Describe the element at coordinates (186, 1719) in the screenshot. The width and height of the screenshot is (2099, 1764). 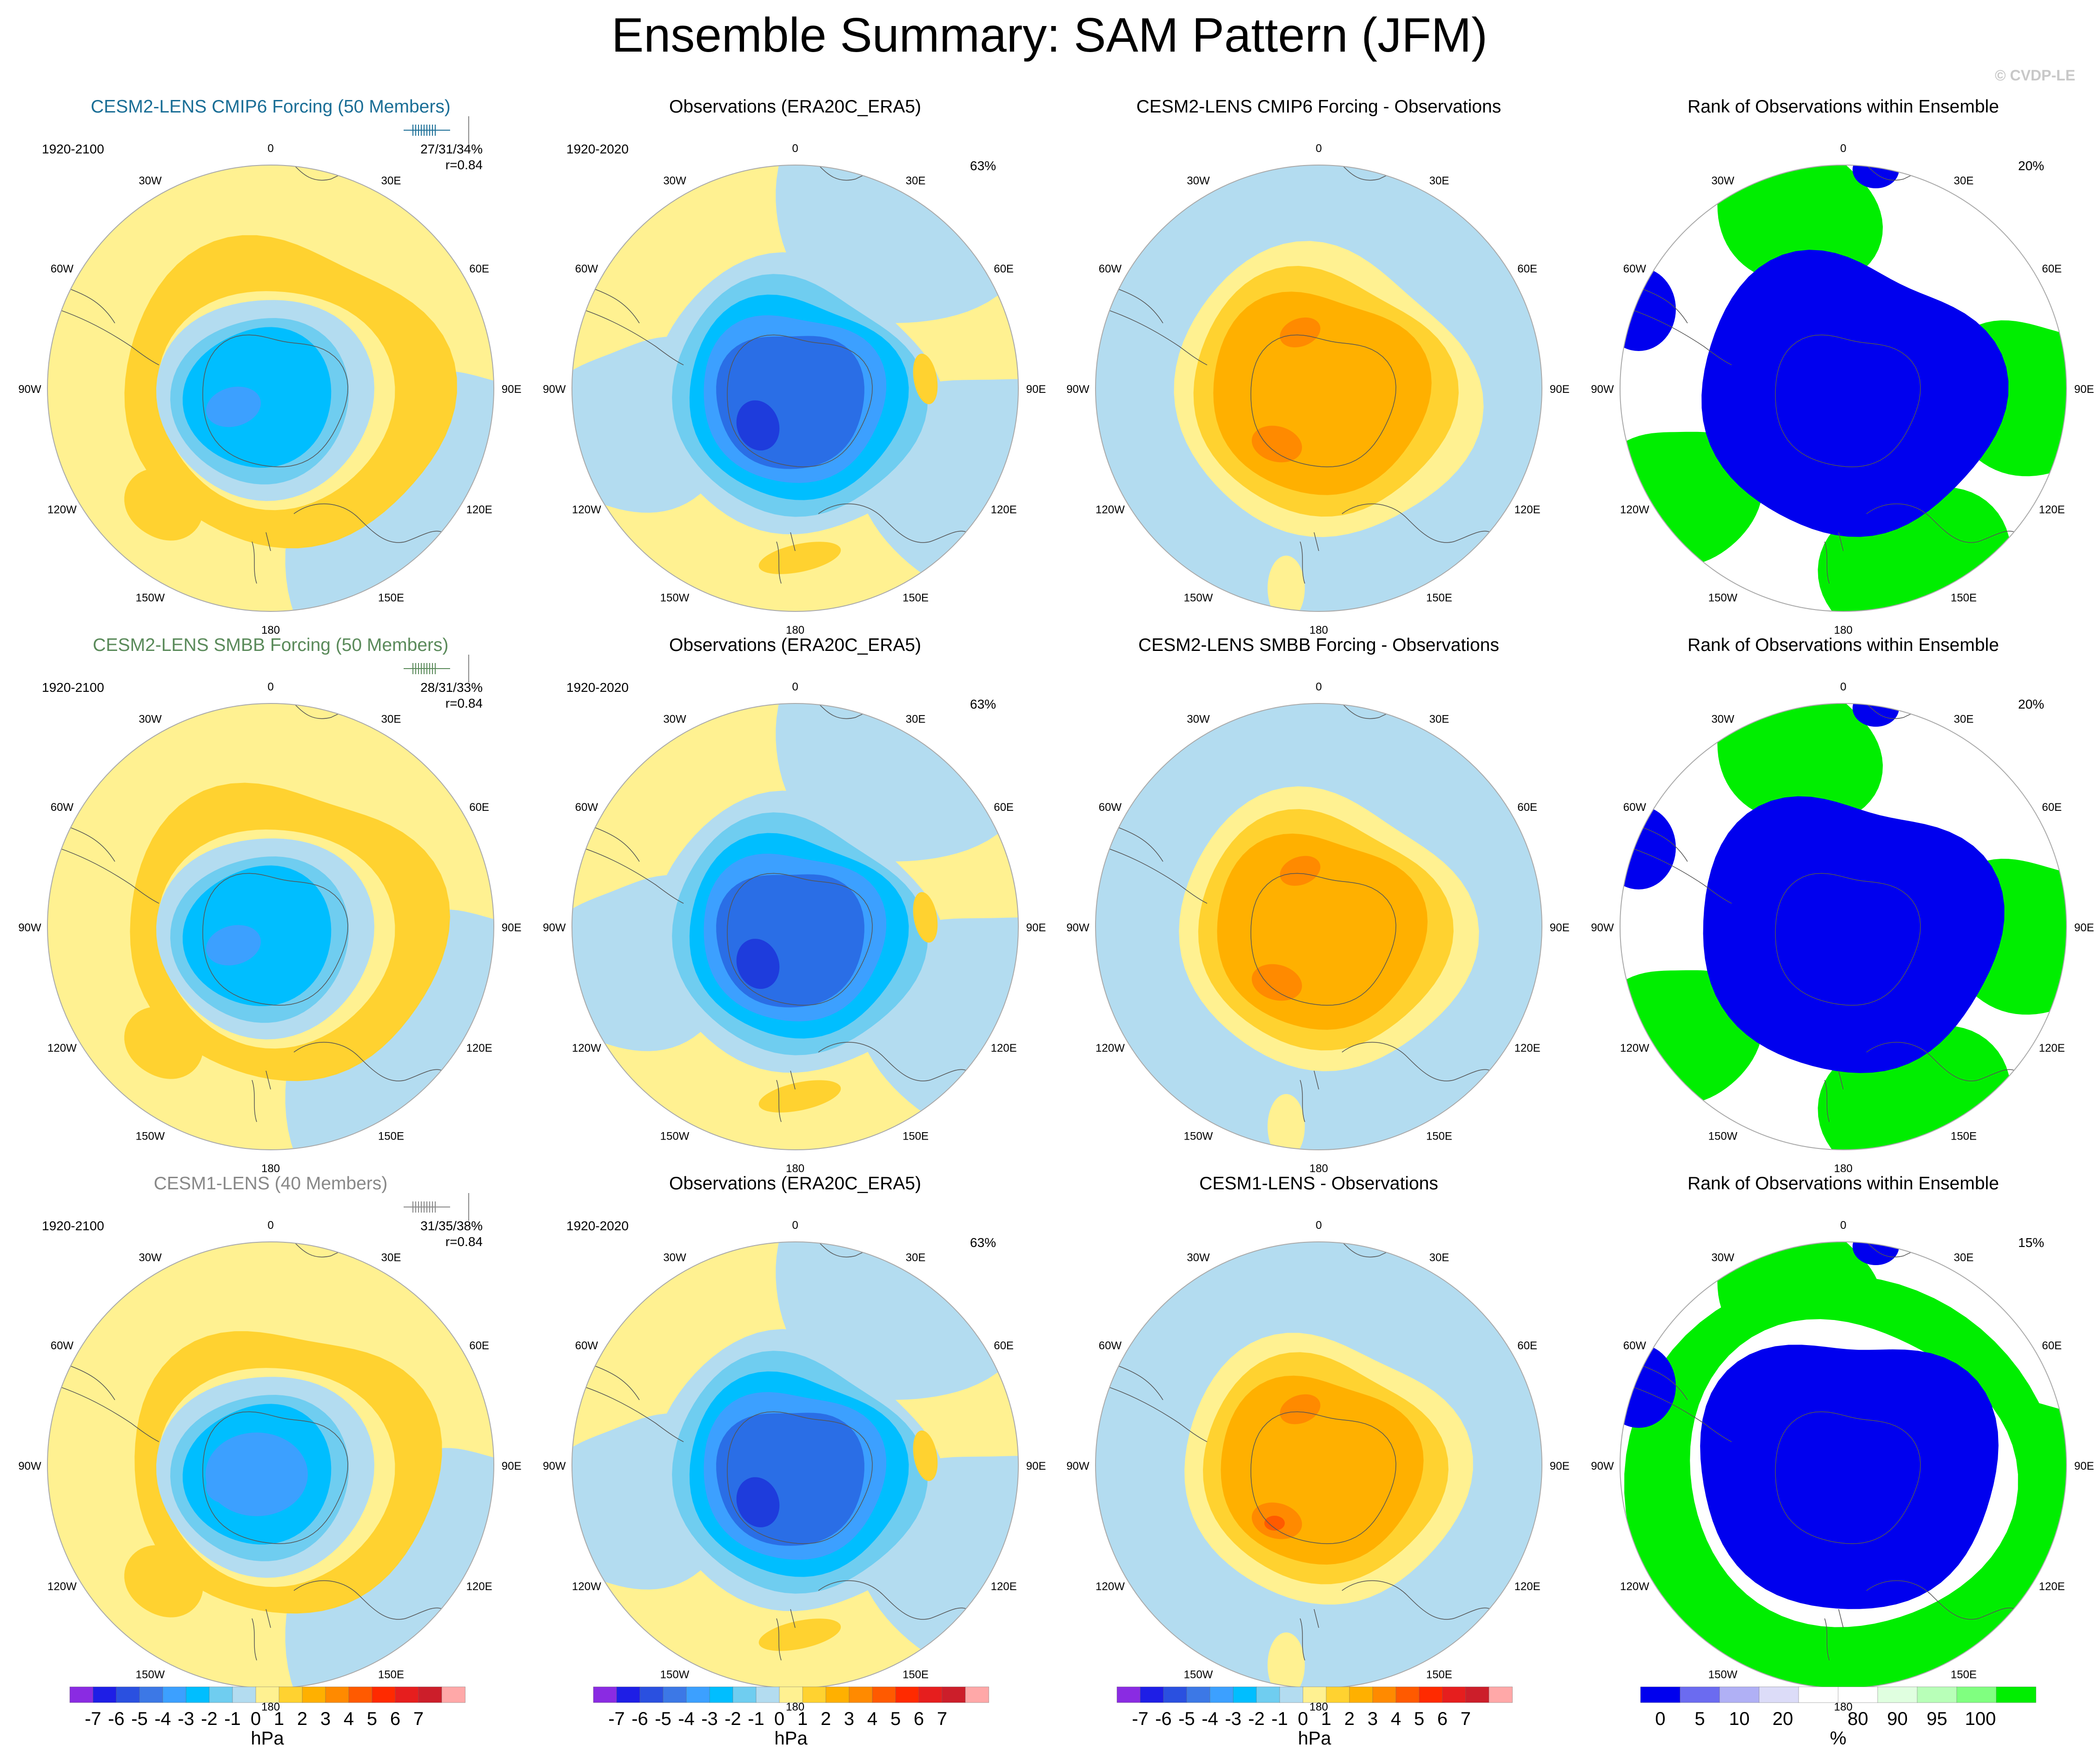
I see `colorbar-tick-label: -3` at that location.